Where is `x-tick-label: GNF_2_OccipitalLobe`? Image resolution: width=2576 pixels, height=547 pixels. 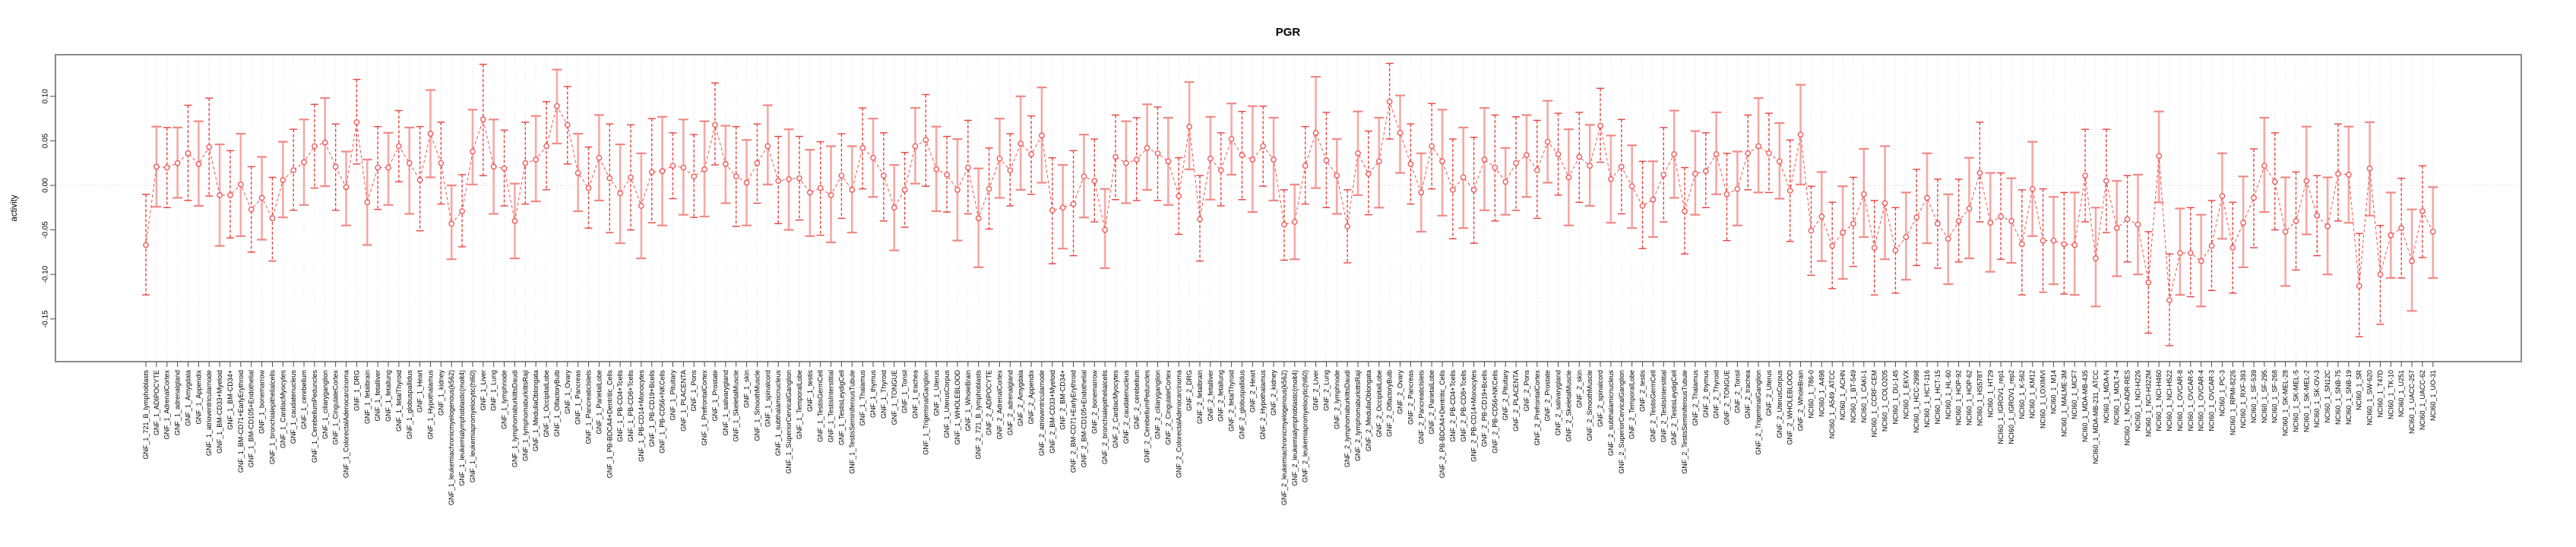 x-tick-label: GNF_2_OccipitalLobe is located at coordinates (1379, 404).